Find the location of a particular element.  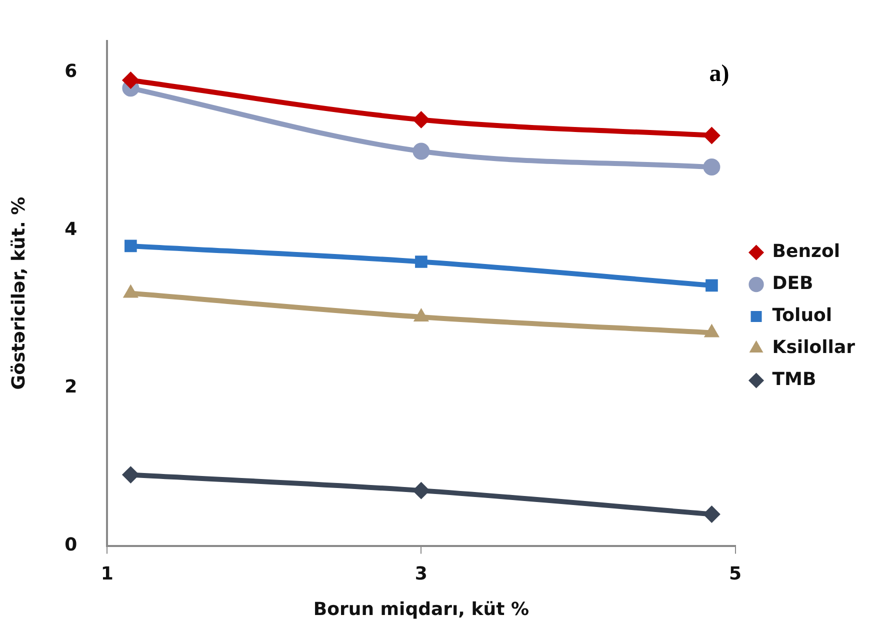

legend-label: Ksilollar is located at coordinates (814, 347).